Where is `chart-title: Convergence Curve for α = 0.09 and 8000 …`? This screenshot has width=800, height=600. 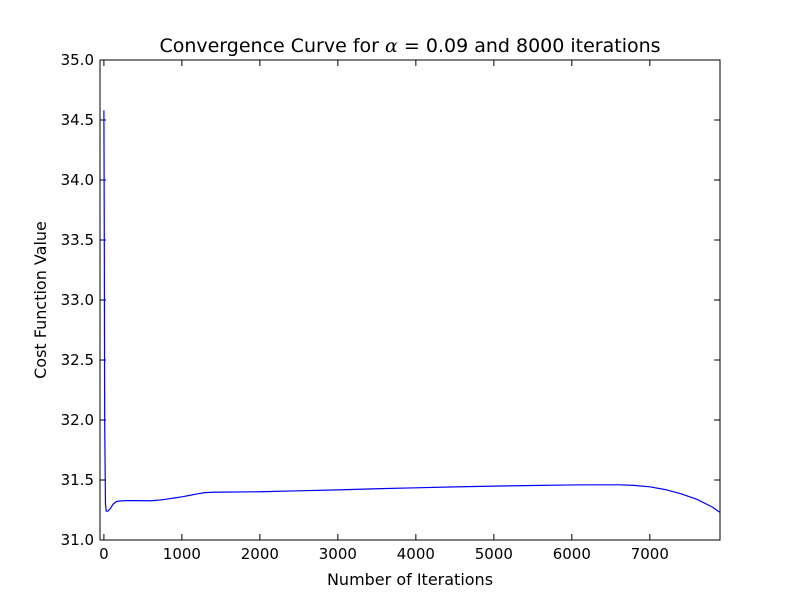
chart-title: Convergence Curve for α = 0.09 and 8000 … is located at coordinates (409, 46).